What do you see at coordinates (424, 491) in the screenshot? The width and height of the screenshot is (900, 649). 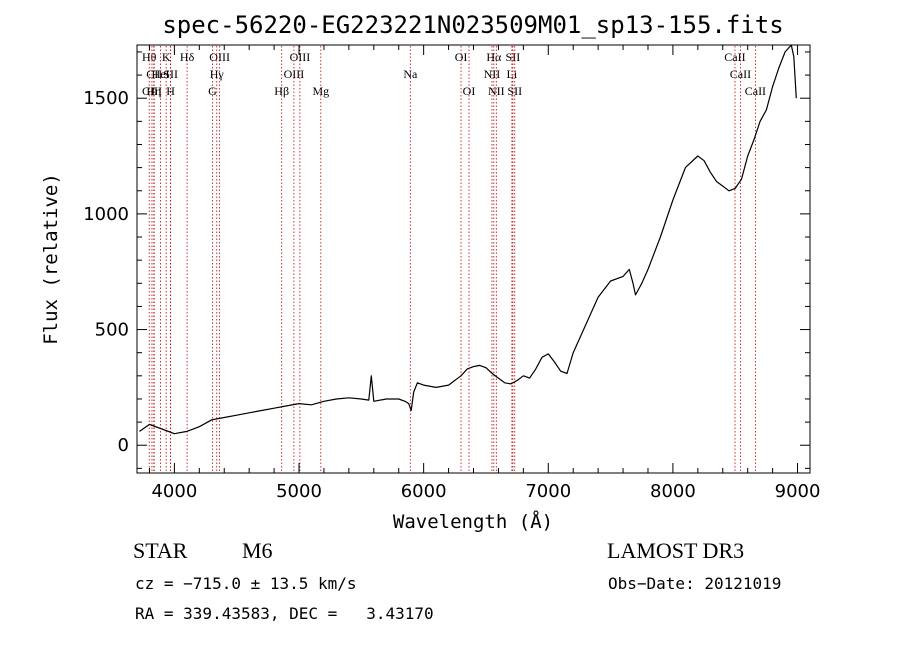 I see `x-tick-label: 6000` at bounding box center [424, 491].